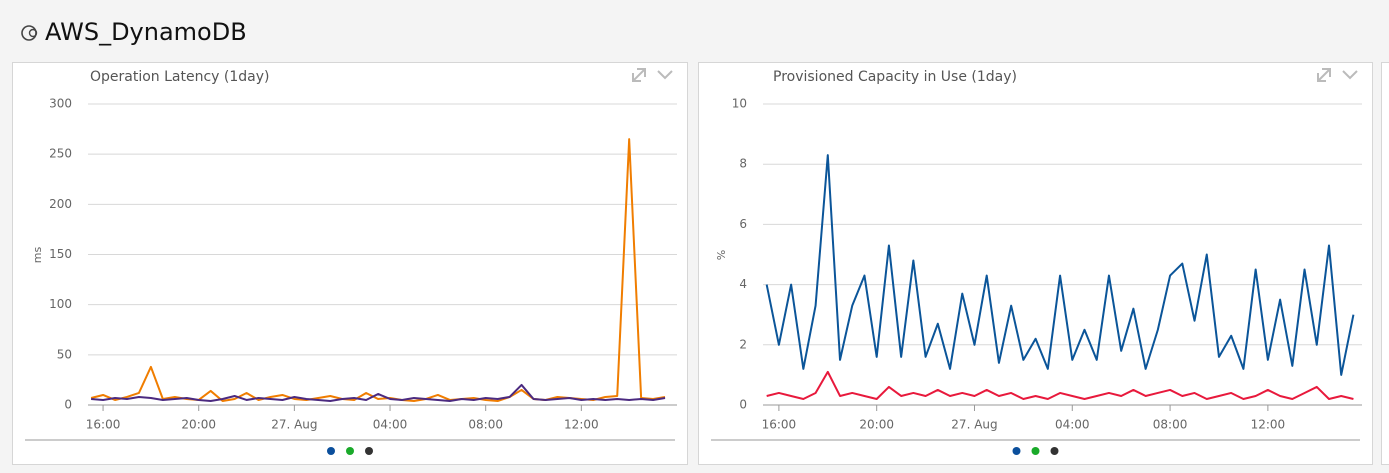  Describe the element at coordinates (721, 255) in the screenshot. I see `y-axis-label: %` at that location.